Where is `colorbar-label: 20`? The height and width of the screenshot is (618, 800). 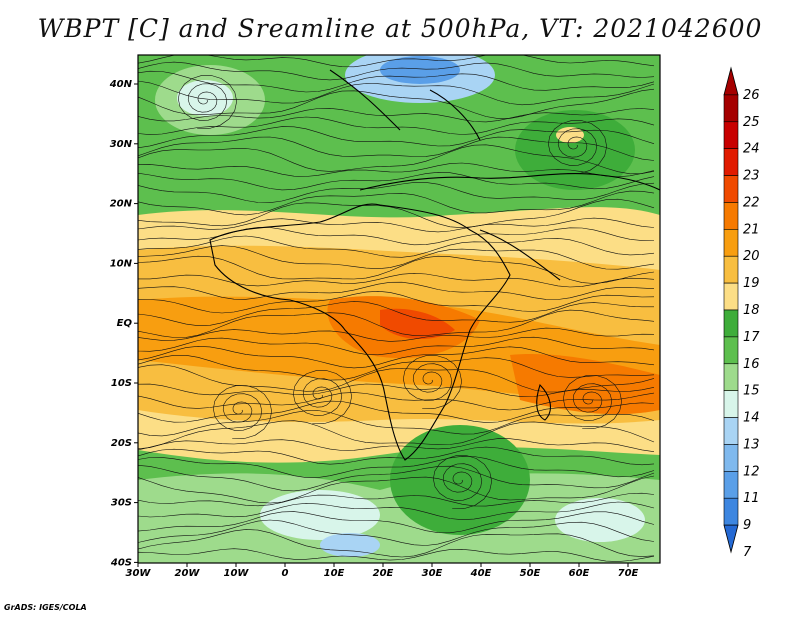
colorbar-label: 20 is located at coordinates (751, 256).